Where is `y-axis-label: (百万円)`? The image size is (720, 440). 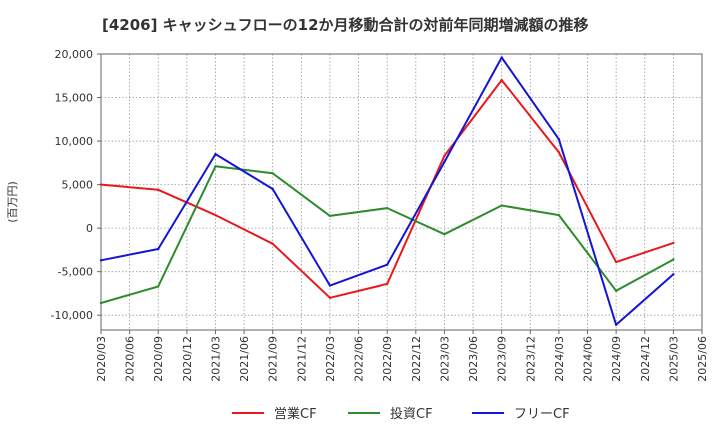 y-axis-label: (百万円) is located at coordinates (12, 202).